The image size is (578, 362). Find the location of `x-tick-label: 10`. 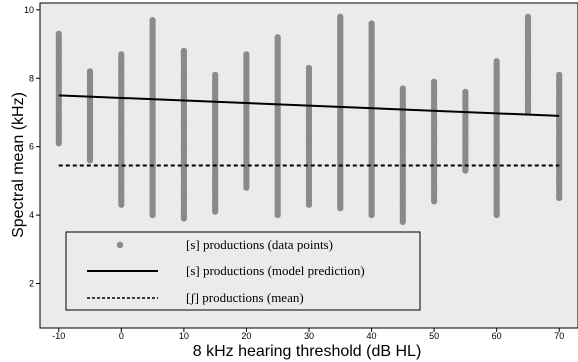

x-tick-label: 10 is located at coordinates (184, 336).